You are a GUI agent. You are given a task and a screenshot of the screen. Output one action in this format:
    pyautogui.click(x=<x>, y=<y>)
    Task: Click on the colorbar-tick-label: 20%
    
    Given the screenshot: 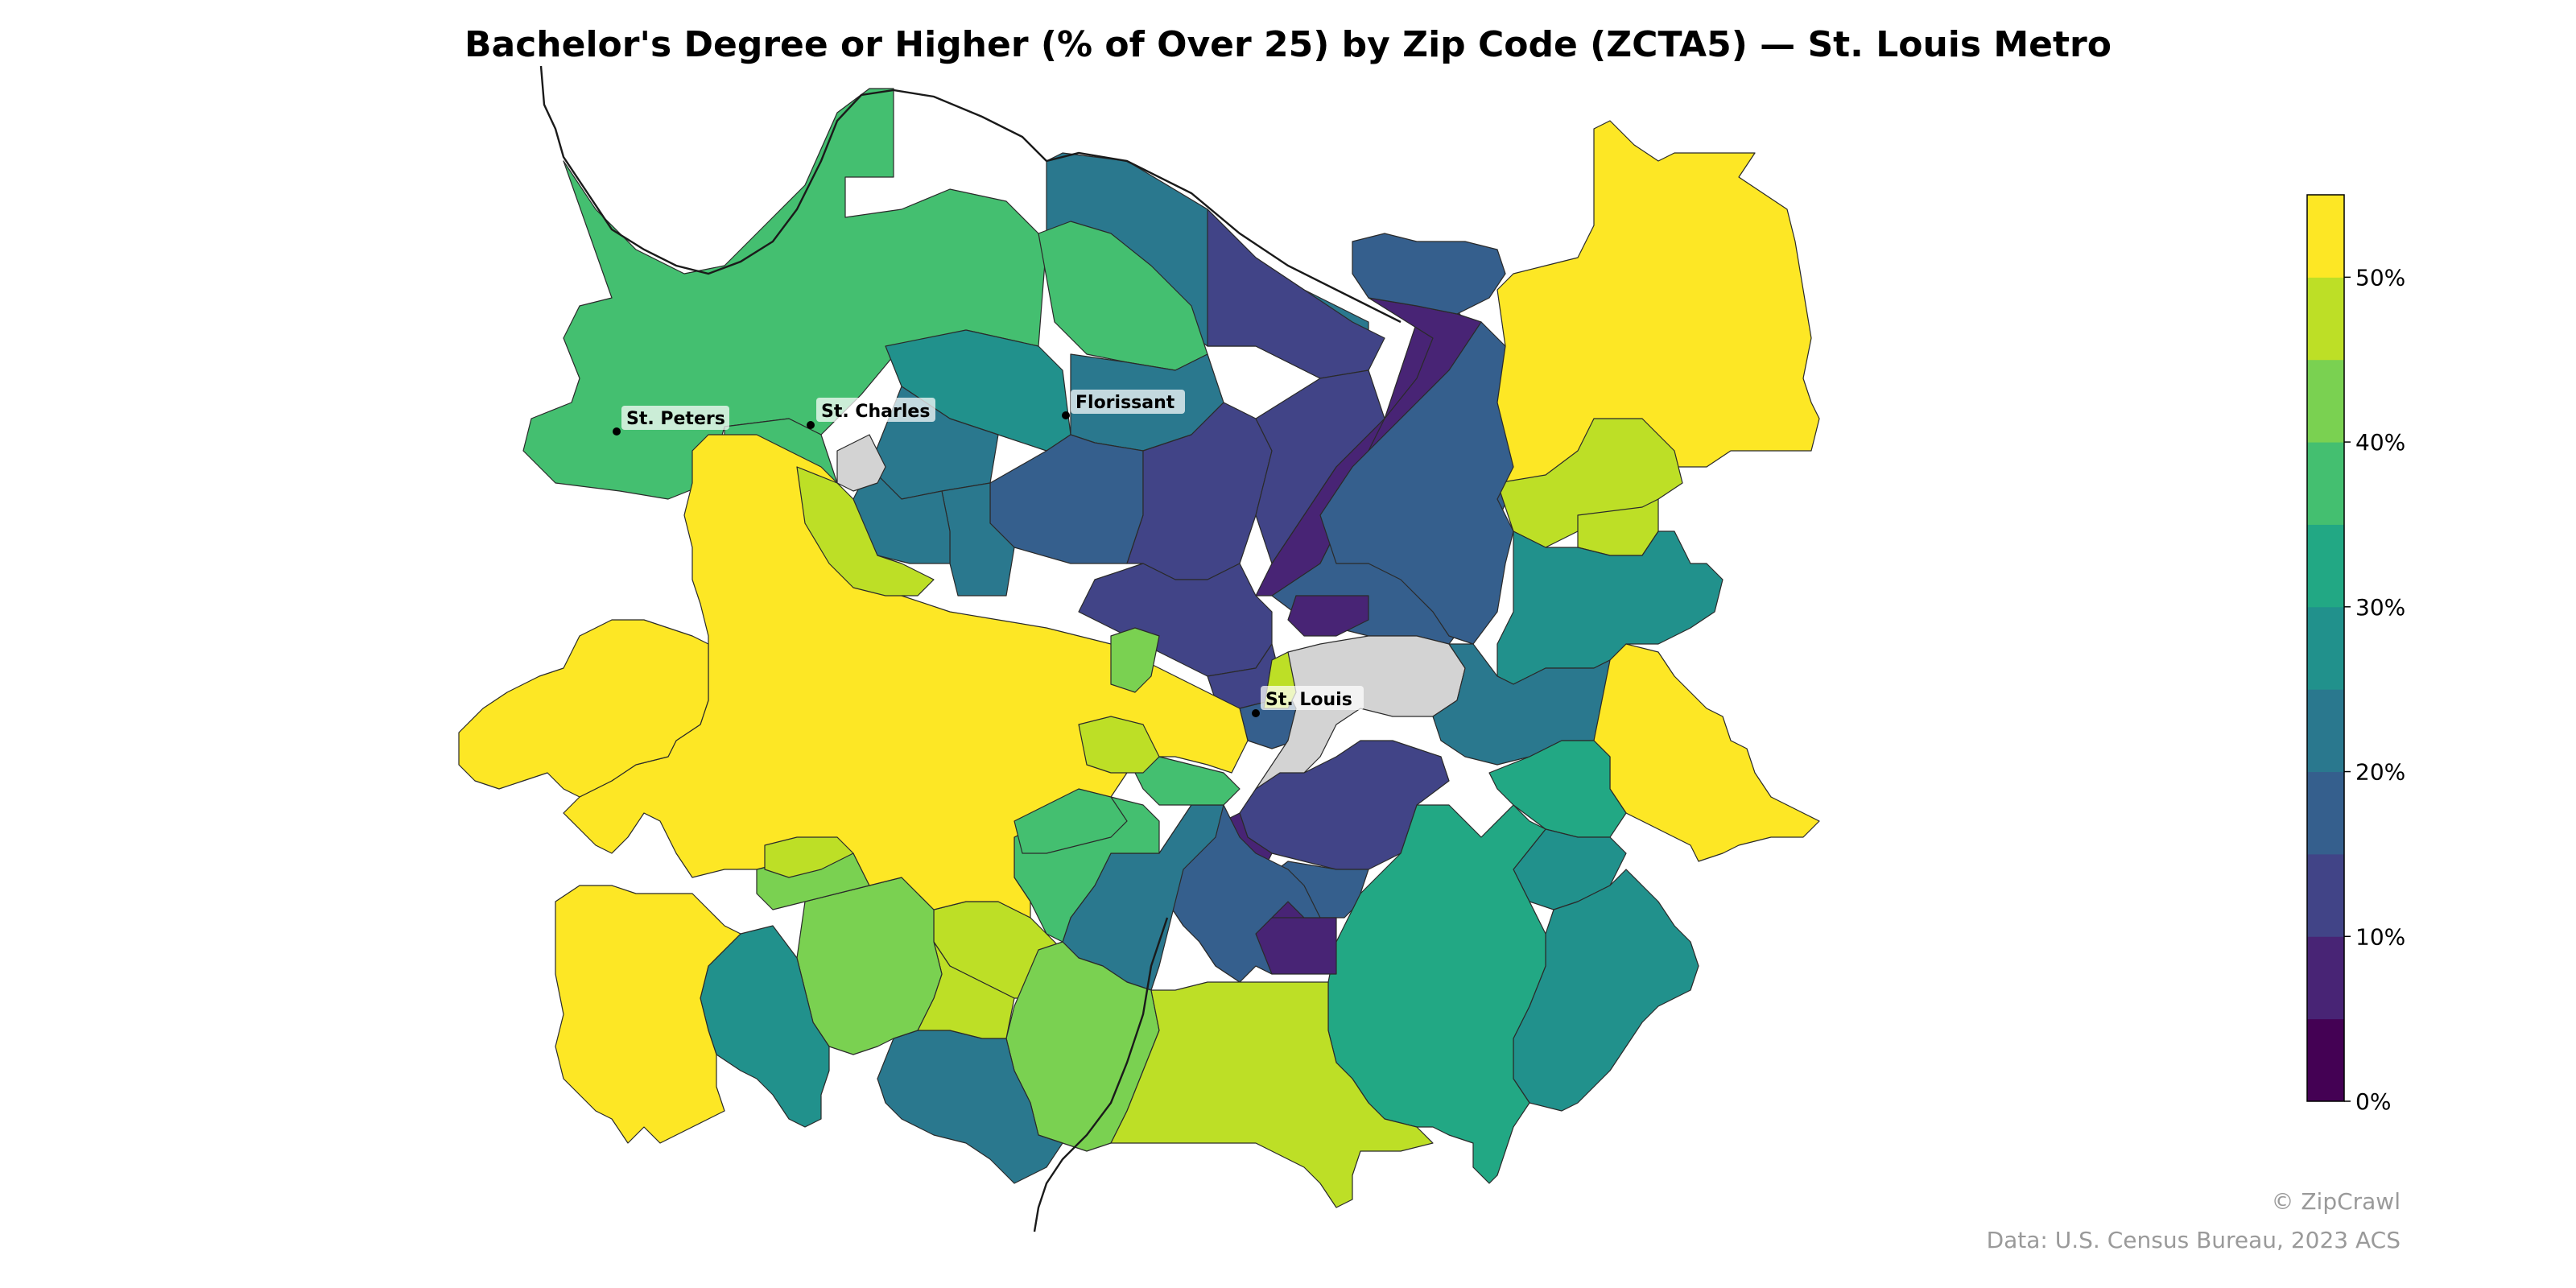 What is the action you would take?
    pyautogui.click(x=2380, y=772)
    